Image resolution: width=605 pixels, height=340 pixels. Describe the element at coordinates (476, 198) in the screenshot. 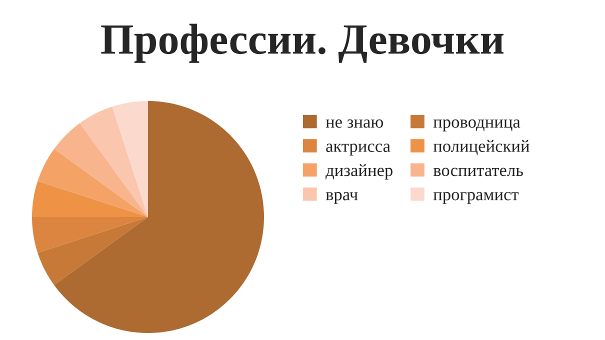

I see `legend-label: програмист` at that location.